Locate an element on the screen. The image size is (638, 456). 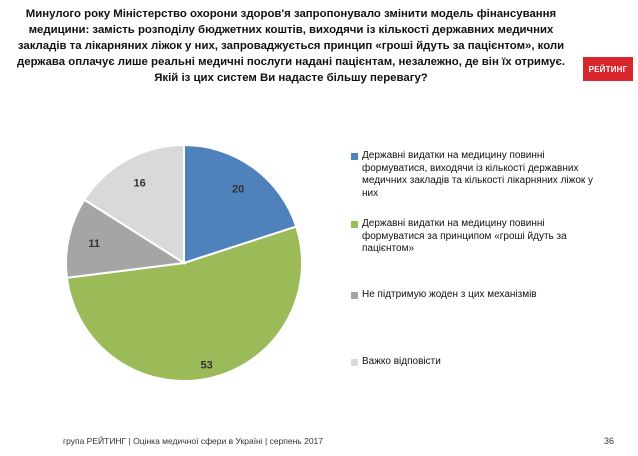
legend-item-3: Не підтримую жоден з цих механізмів is located at coordinates (444, 295).